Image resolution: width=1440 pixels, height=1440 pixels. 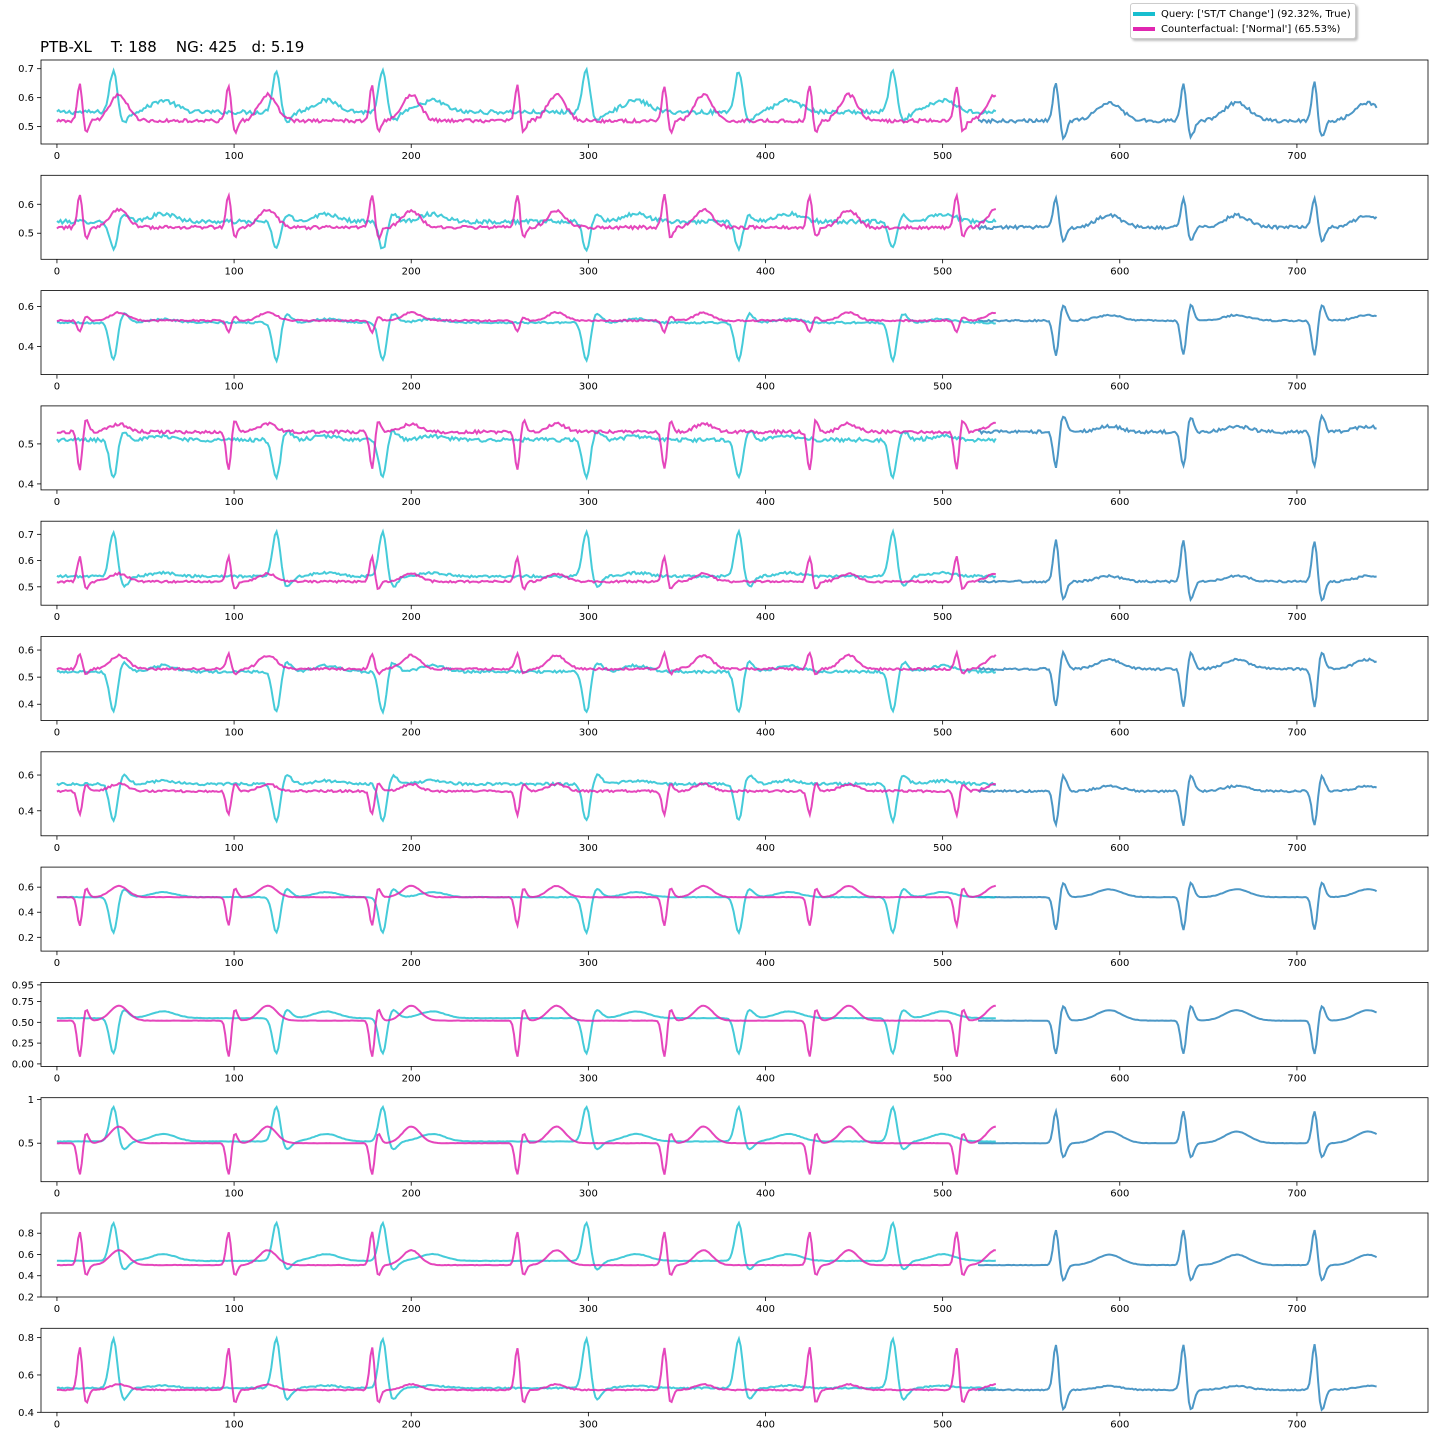 I want to click on y-tick-label: 1, so click(x=31, y=1100).